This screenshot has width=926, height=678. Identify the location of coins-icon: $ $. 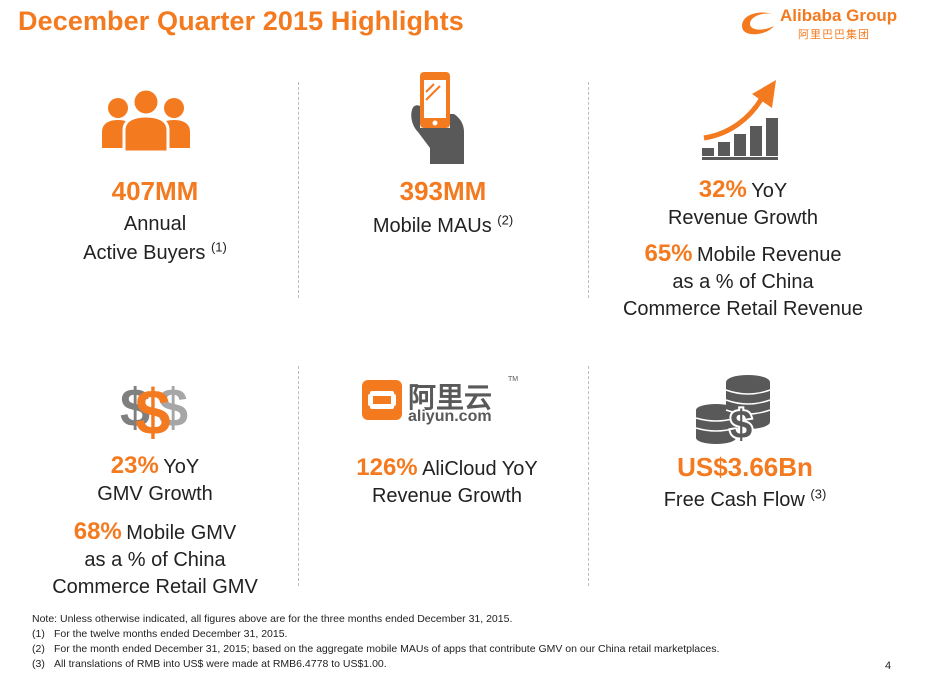
(733, 410).